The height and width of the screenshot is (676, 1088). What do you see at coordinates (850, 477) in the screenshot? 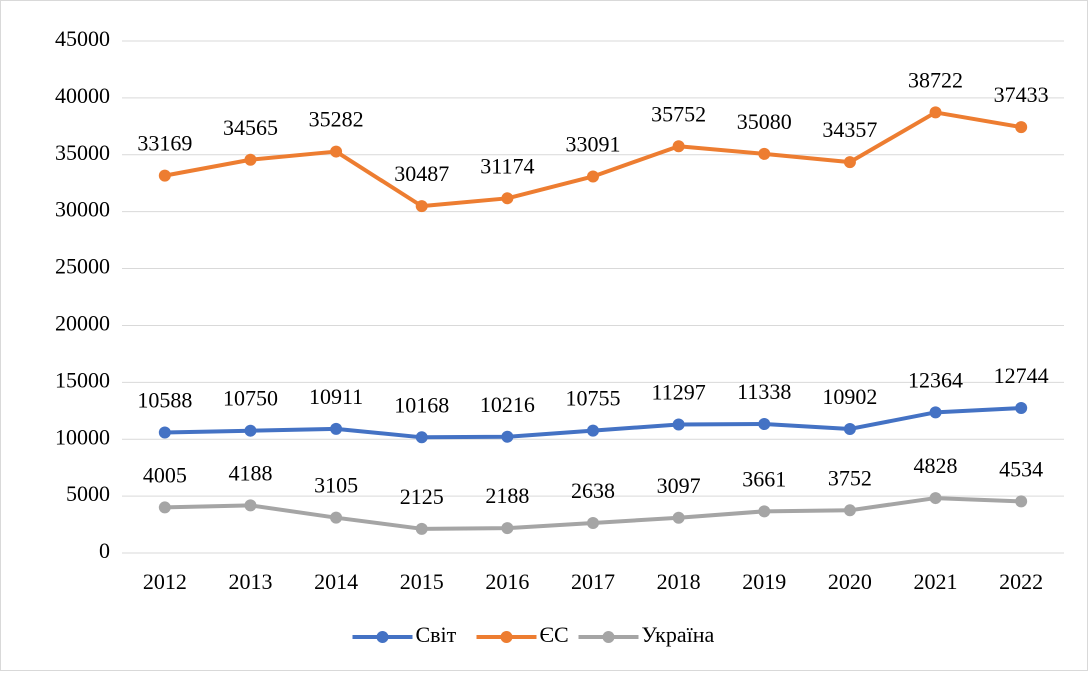
I see `data-label: 3752` at bounding box center [850, 477].